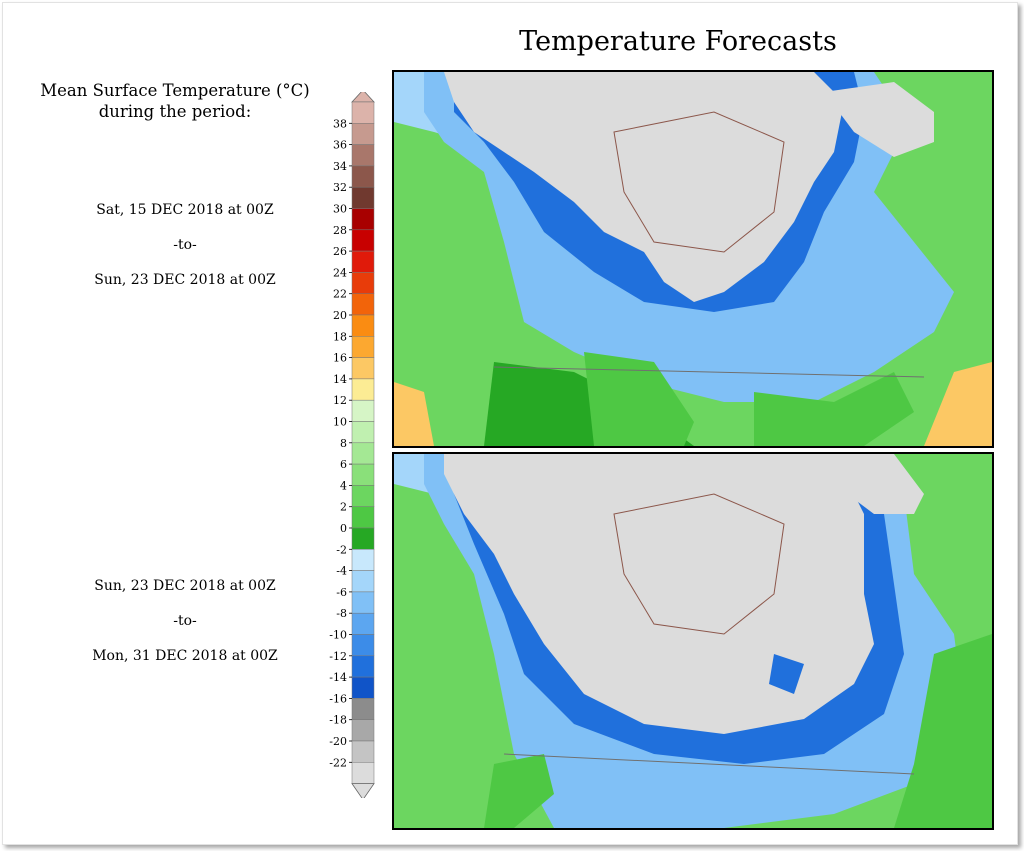 Image resolution: width=1024 pixels, height=851 pixels. Describe the element at coordinates (340, 187) in the screenshot. I see `colorbar-tick-label: 32` at that location.